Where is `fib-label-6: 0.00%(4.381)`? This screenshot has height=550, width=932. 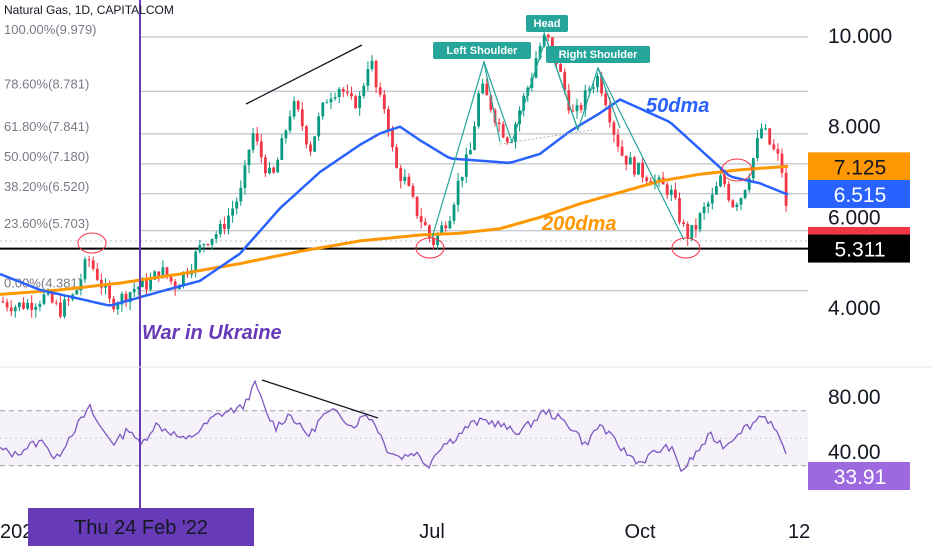
fib-label-6: 0.00%(4.381) is located at coordinates (43, 283).